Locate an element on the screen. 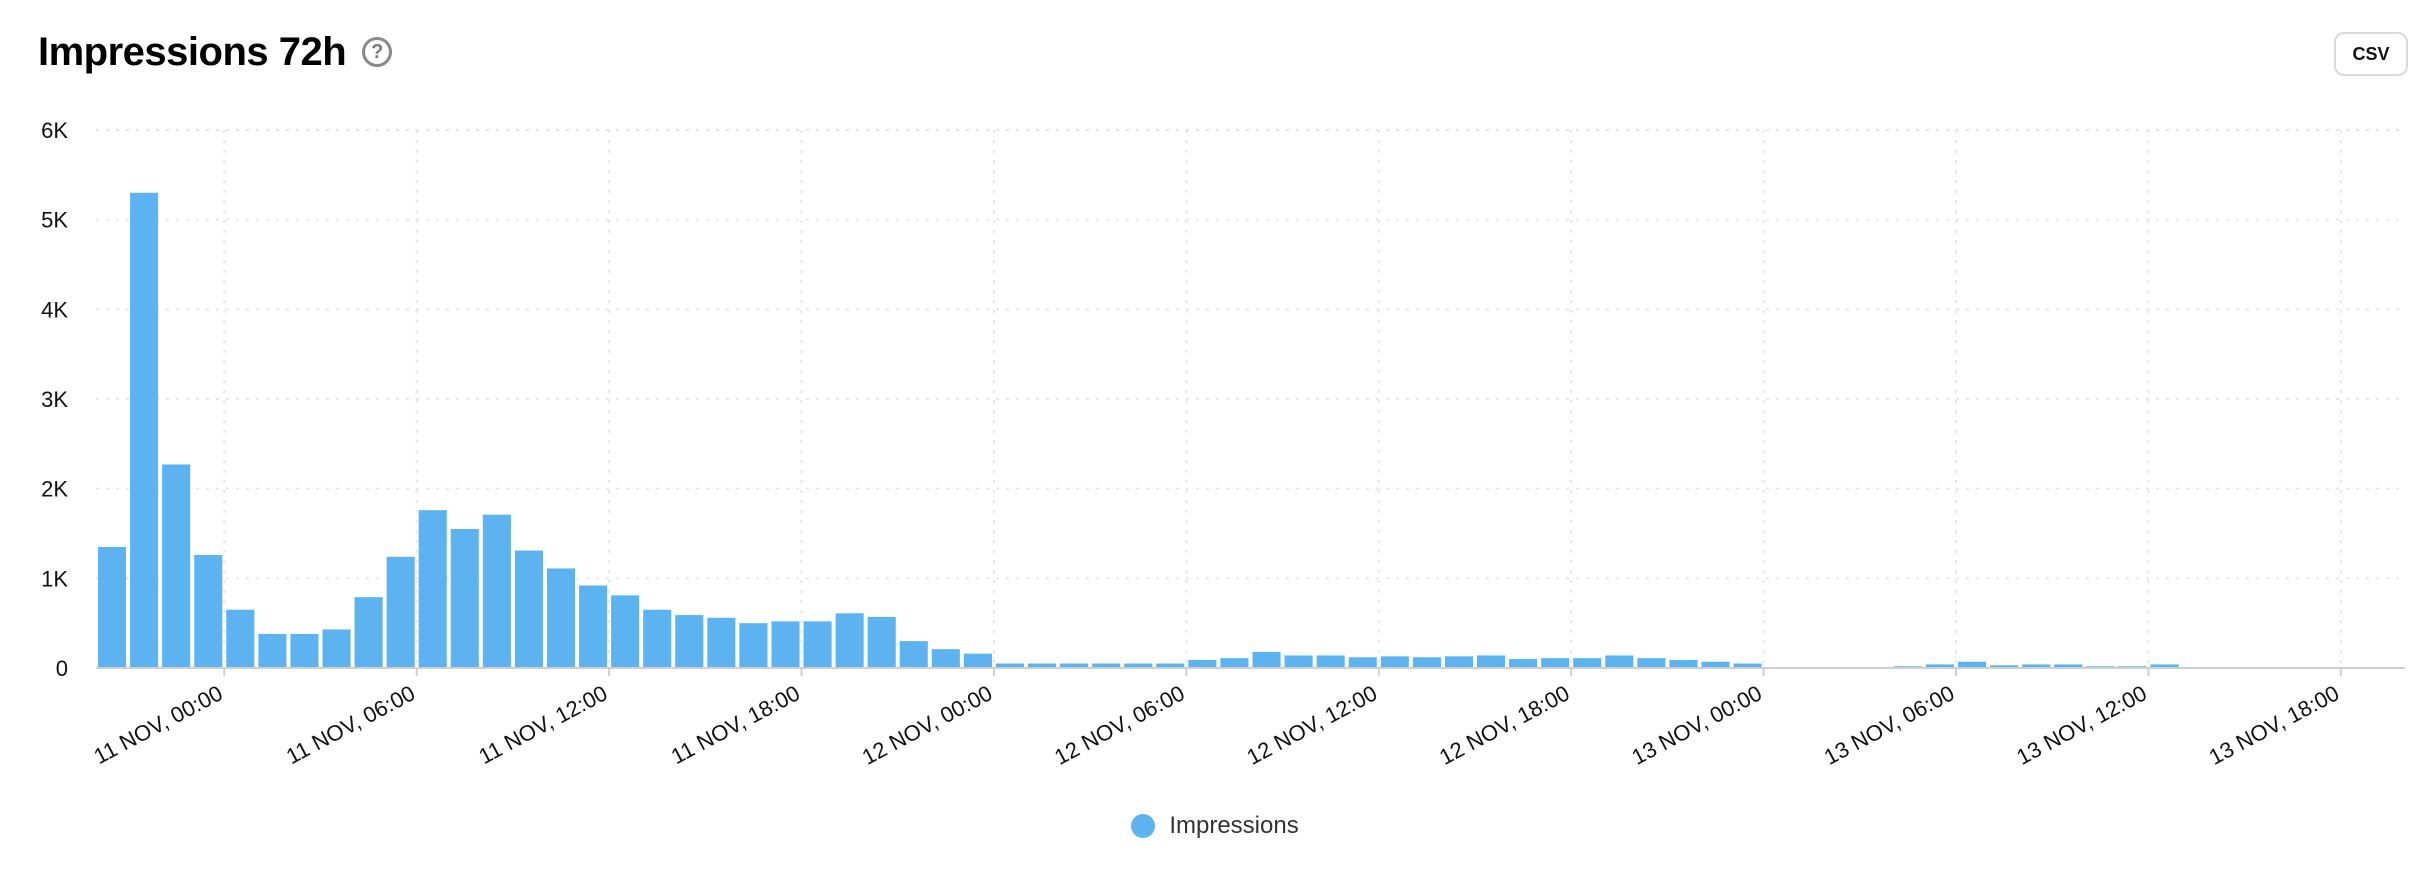 The image size is (2430, 872). legend: Impressions is located at coordinates (1215, 826).